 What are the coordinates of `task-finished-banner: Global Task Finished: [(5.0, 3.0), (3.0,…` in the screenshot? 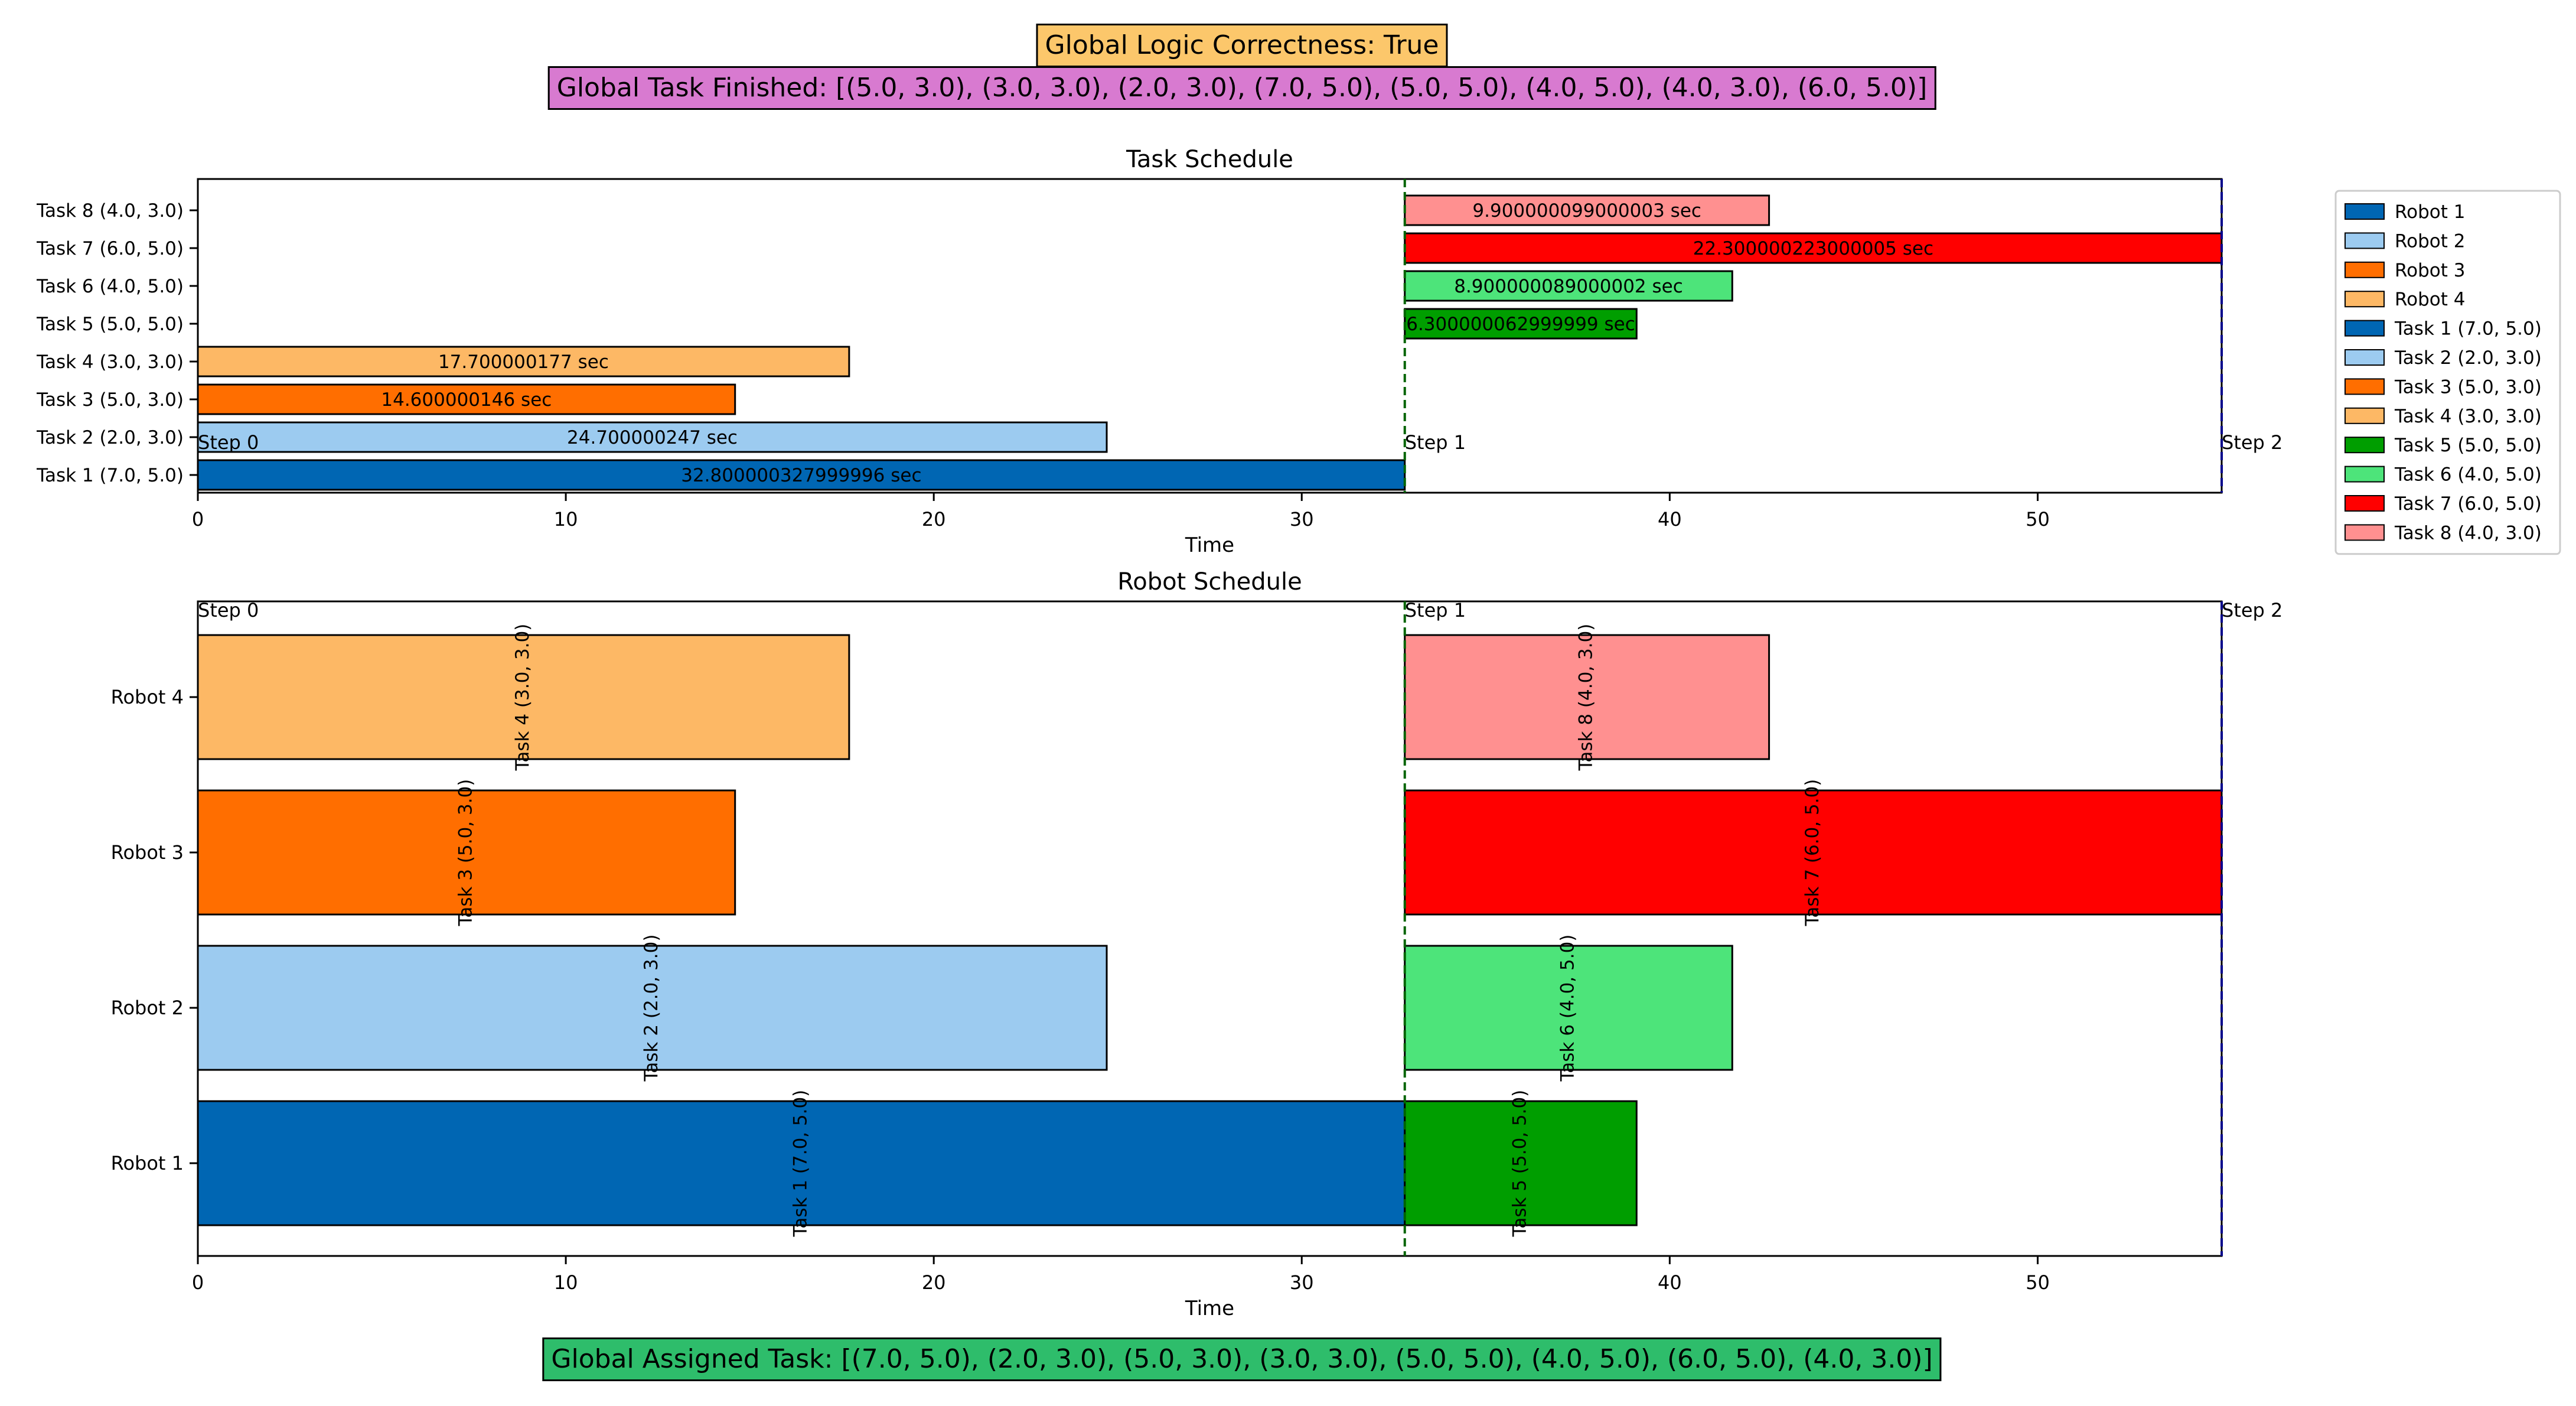 It's located at (1242, 88).